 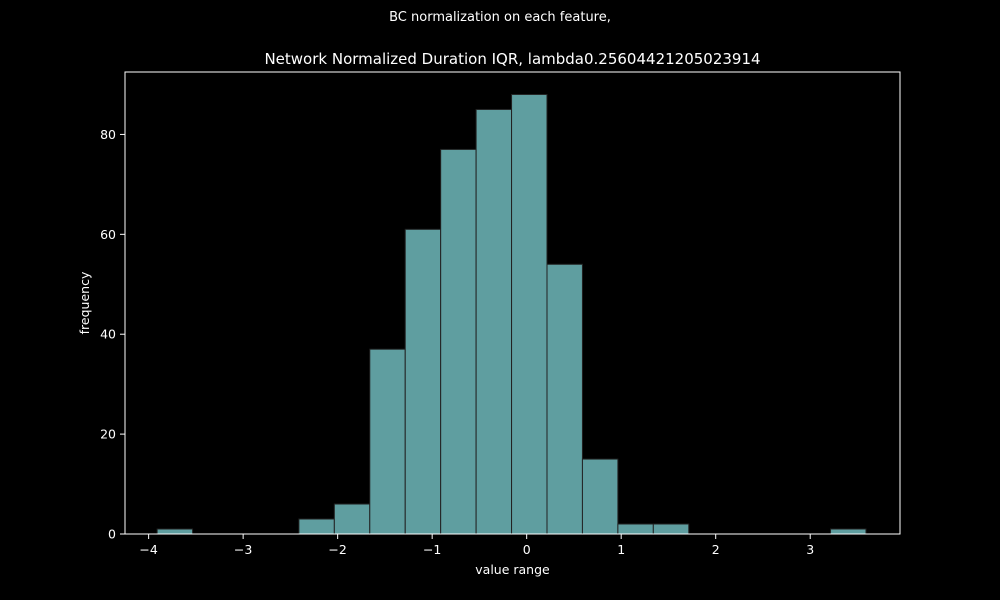 What do you see at coordinates (108, 434) in the screenshot?
I see `y-tick-label: 20` at bounding box center [108, 434].